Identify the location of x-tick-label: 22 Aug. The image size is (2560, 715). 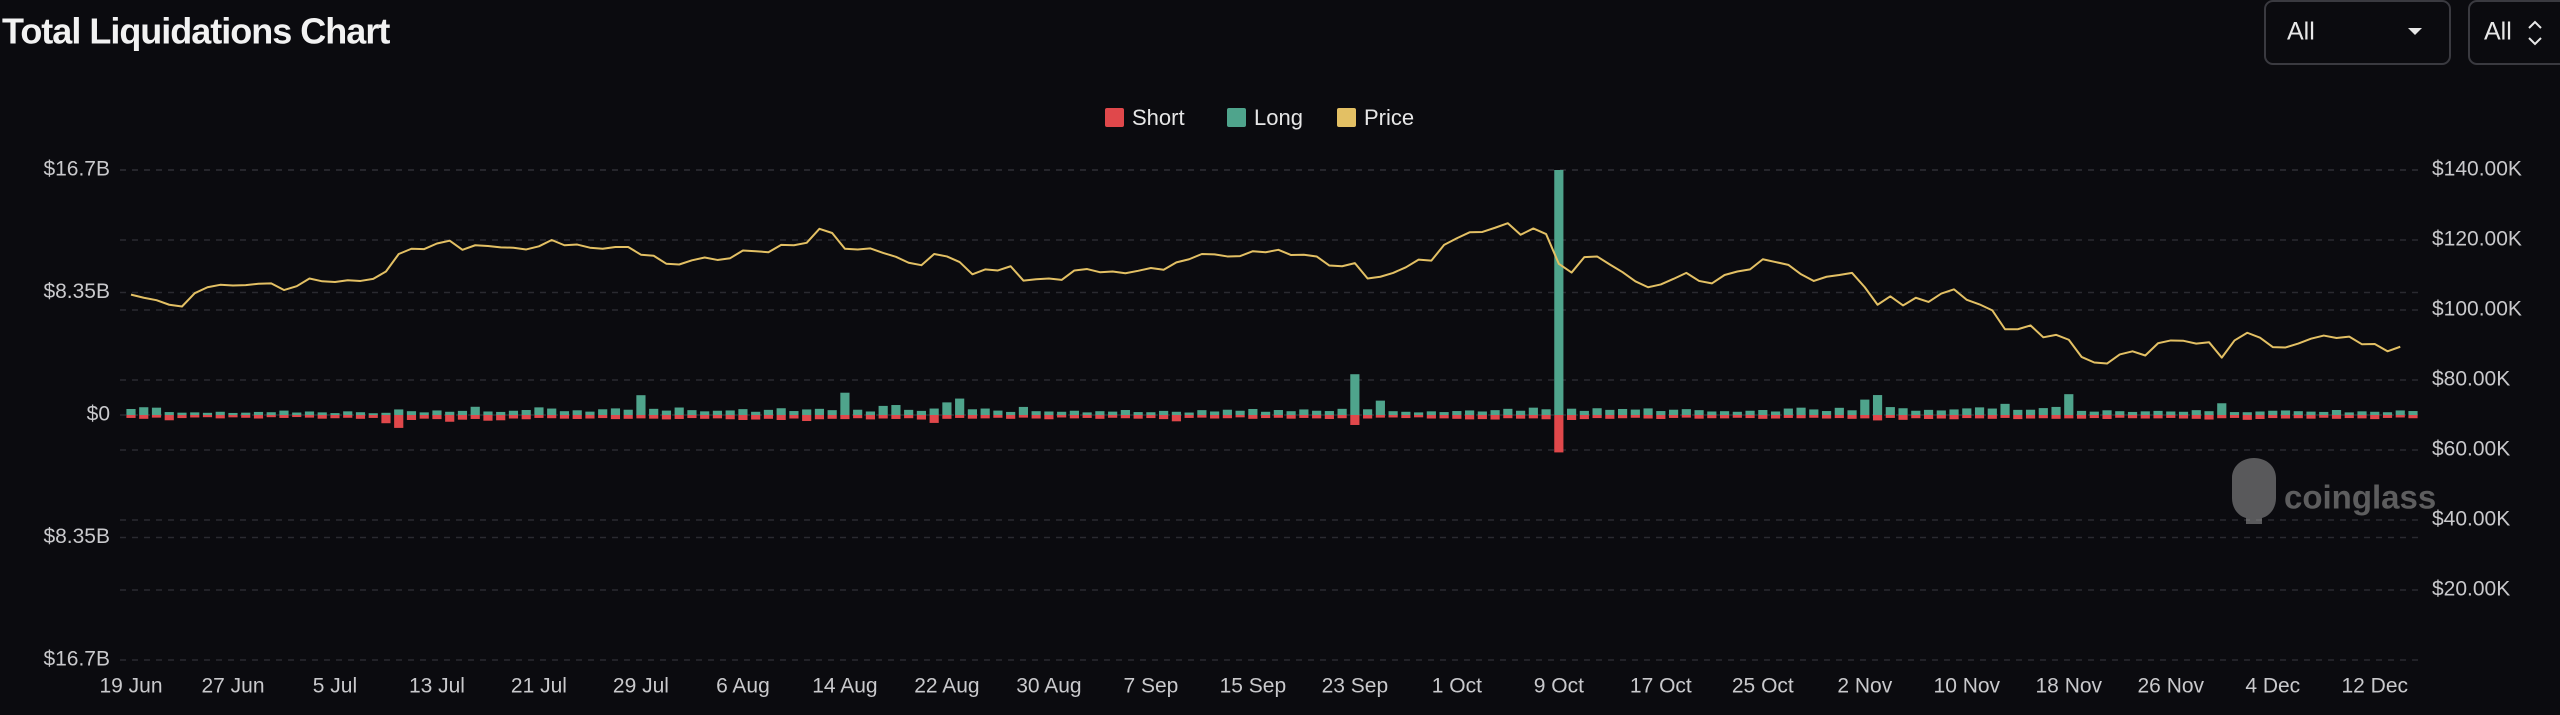
(946, 686).